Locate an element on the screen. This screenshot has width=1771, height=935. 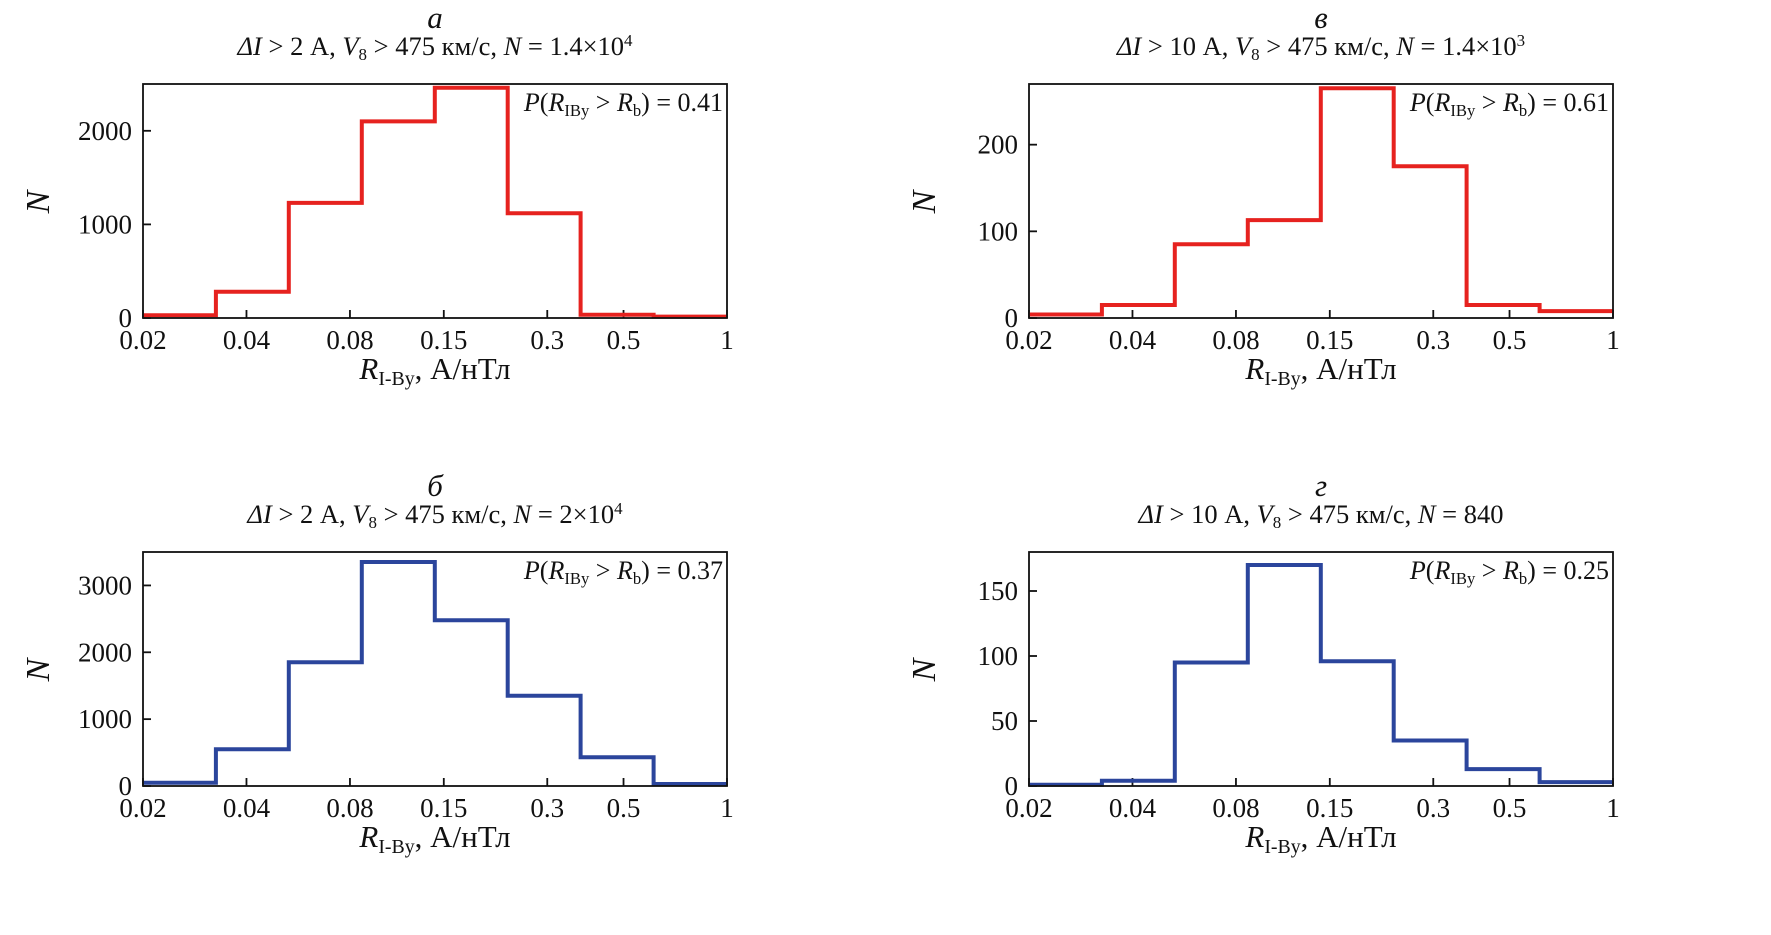
histogram-plot: 0.02 0.04 0.08 0.15 0.3 0.5 1 0 1000 2000 is located at coordinates (406, 219).